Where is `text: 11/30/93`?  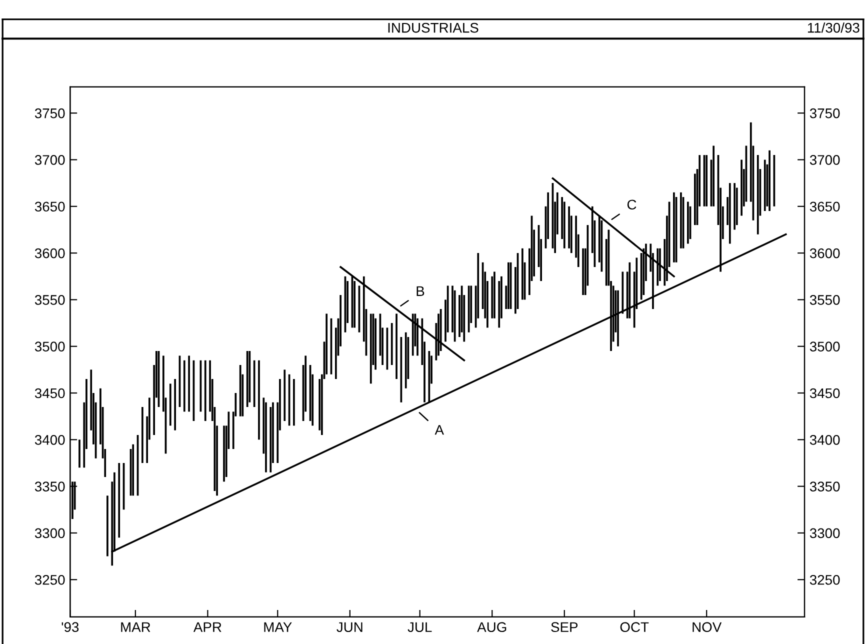
text: 11/30/93 is located at coordinates (834, 27).